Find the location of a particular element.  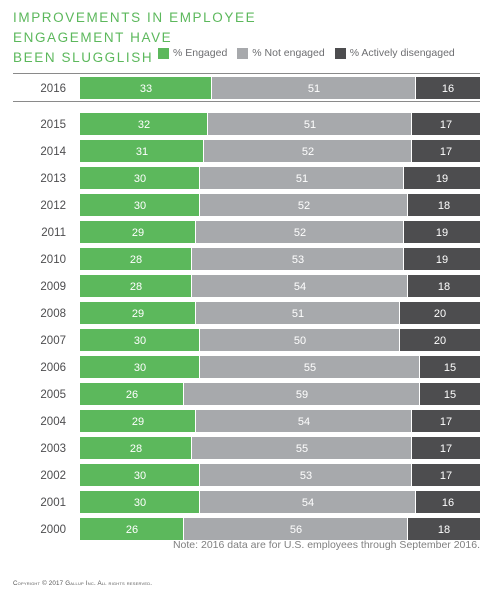

year-label-2012: 2012 is located at coordinates (53, 206).